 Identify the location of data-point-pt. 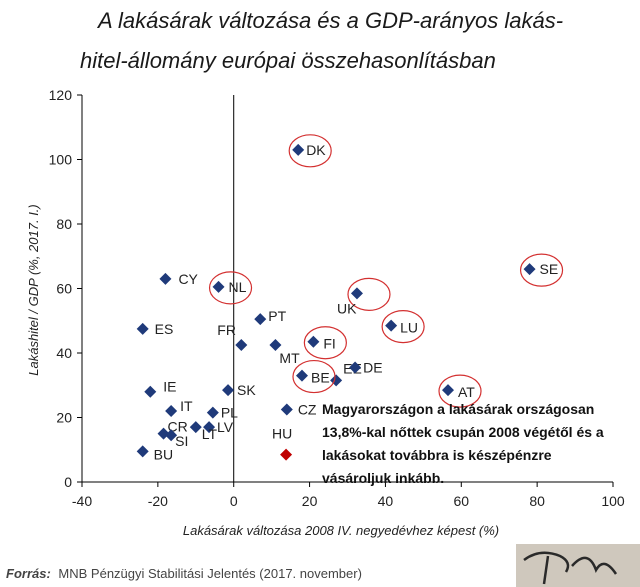
(260, 319).